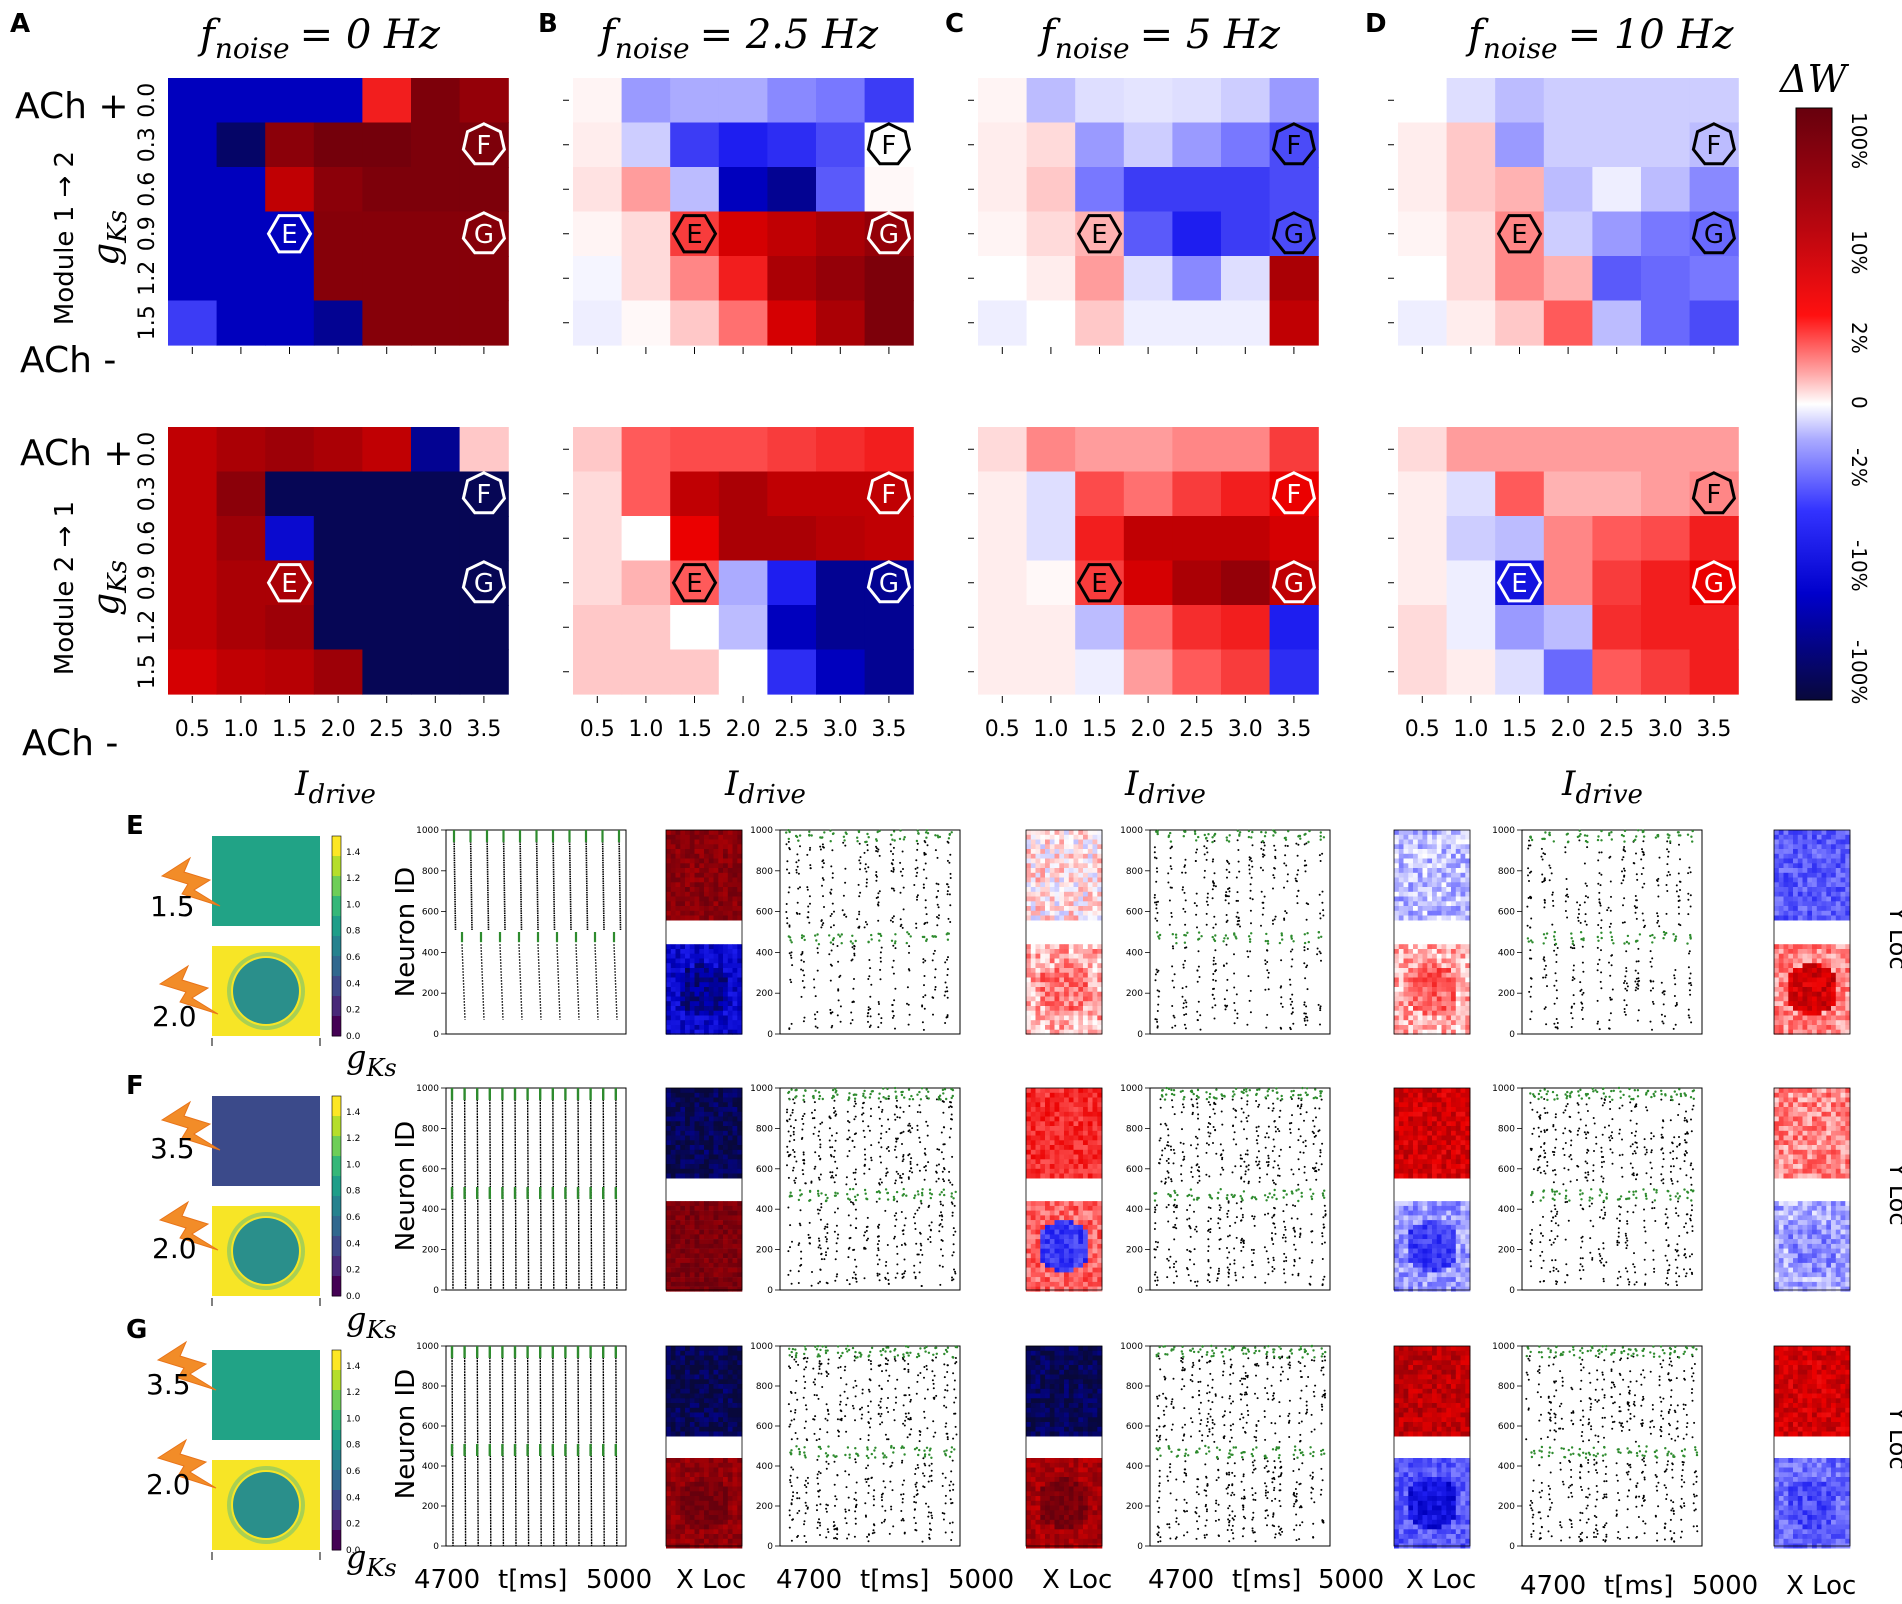 Image resolution: width=1902 pixels, height=1604 pixels. I want to click on marker-e: E, so click(1099, 234).